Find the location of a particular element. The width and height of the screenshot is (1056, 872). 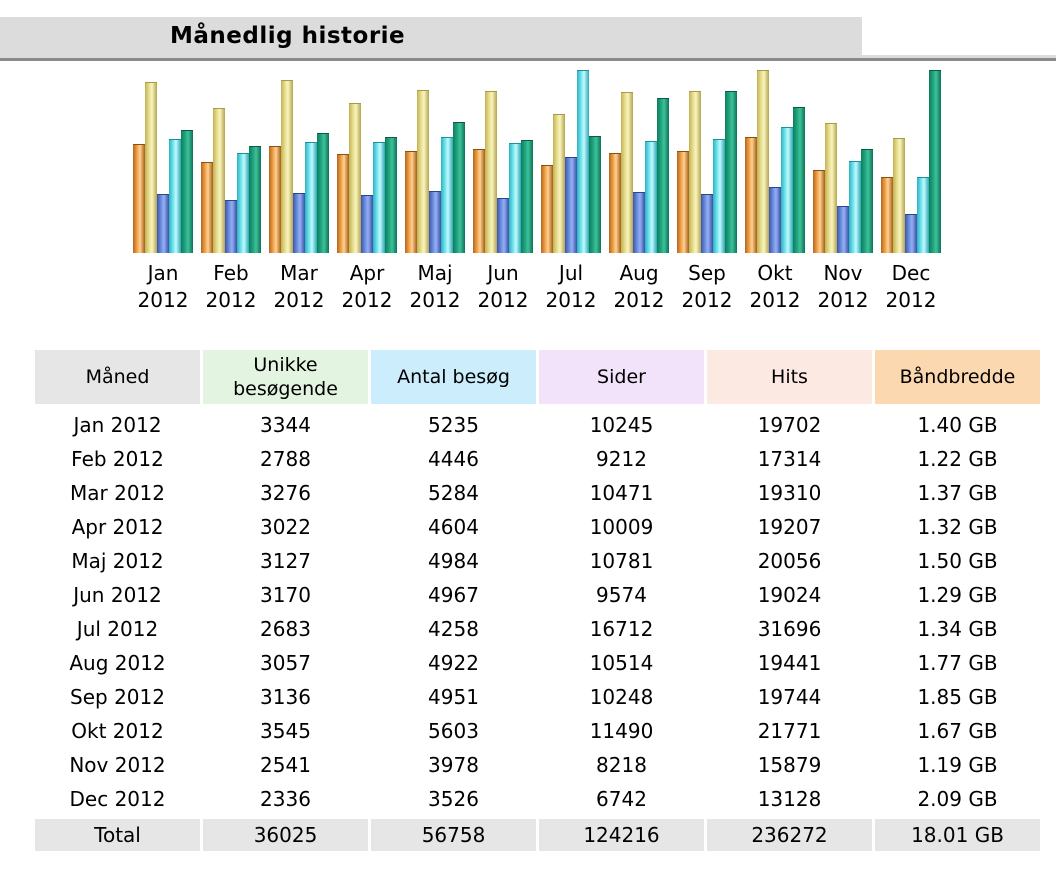

chart-bar-hits-apr-2012 is located at coordinates (379, 197).